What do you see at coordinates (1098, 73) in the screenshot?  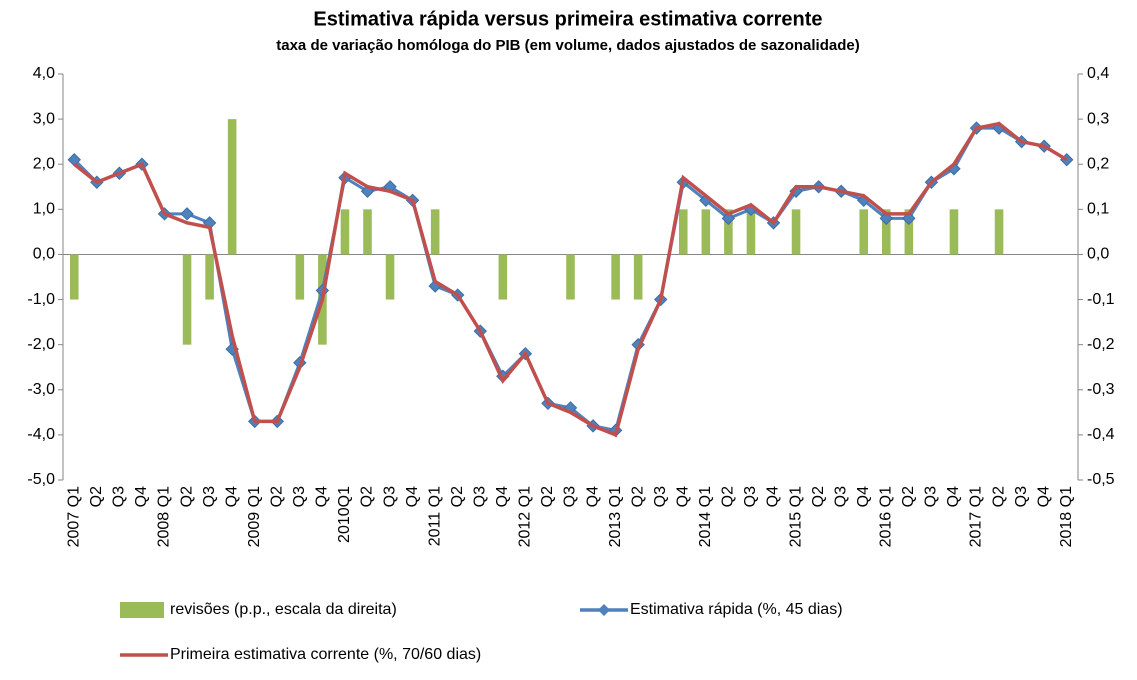 I see `y2-tick-label: 0,4` at bounding box center [1098, 73].